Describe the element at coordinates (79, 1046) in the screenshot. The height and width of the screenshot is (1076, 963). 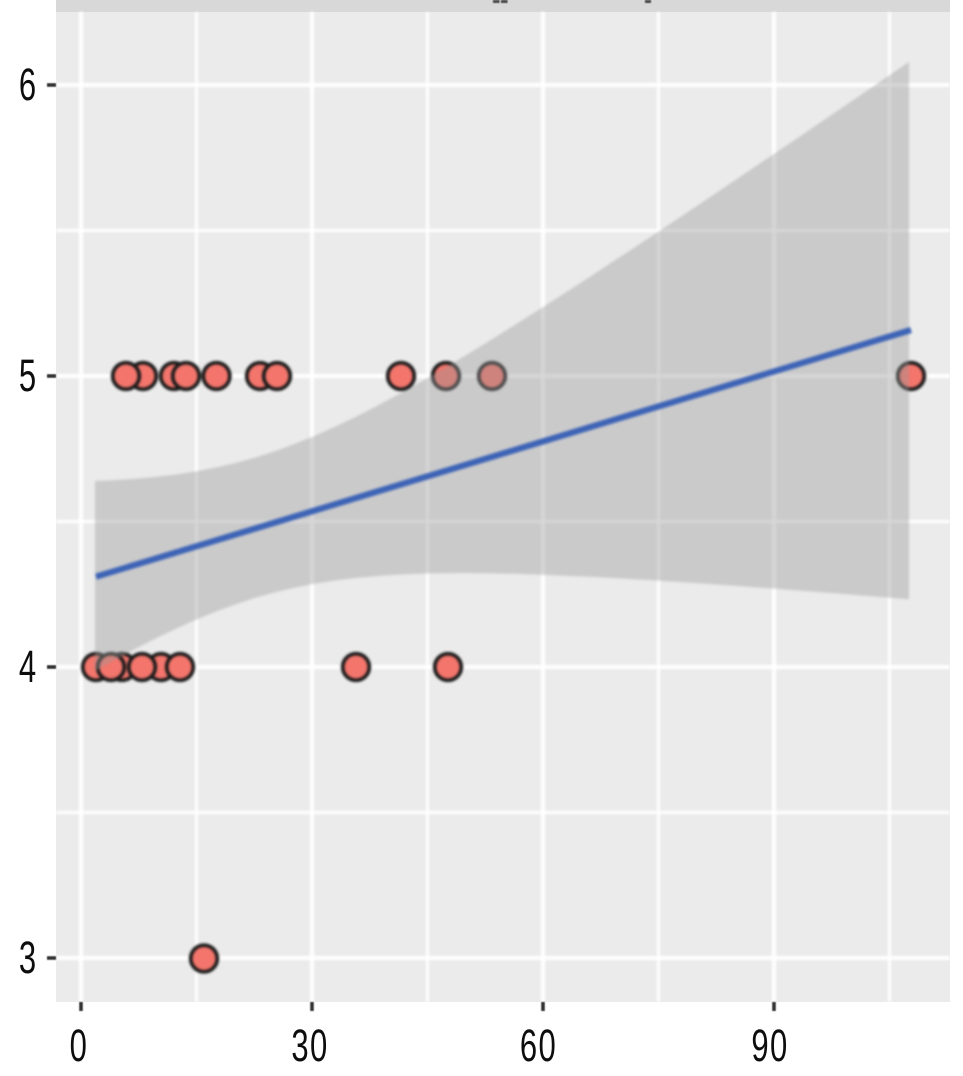
I see `svg-text: 0` at that location.